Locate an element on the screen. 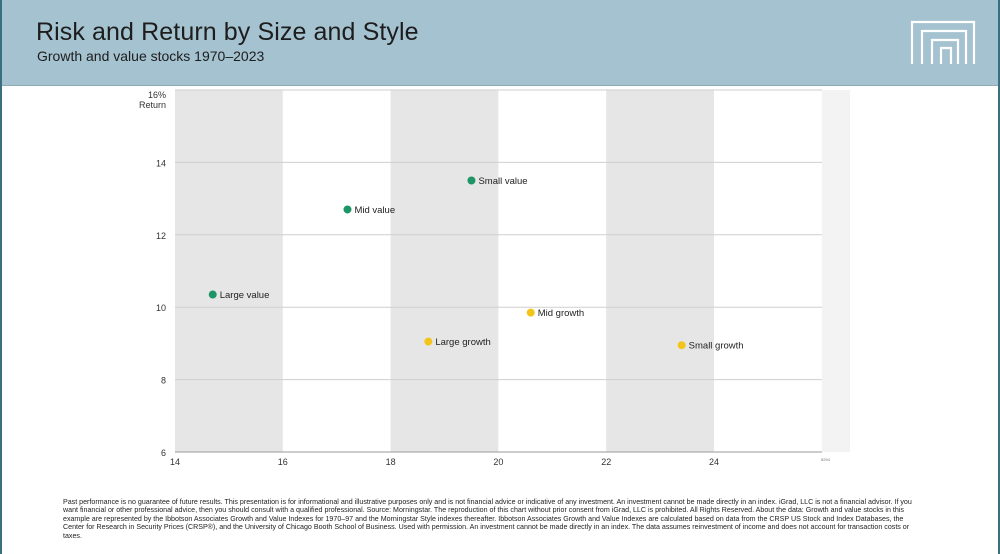 The image size is (1000, 554). point-label: Large value is located at coordinates (245, 295).